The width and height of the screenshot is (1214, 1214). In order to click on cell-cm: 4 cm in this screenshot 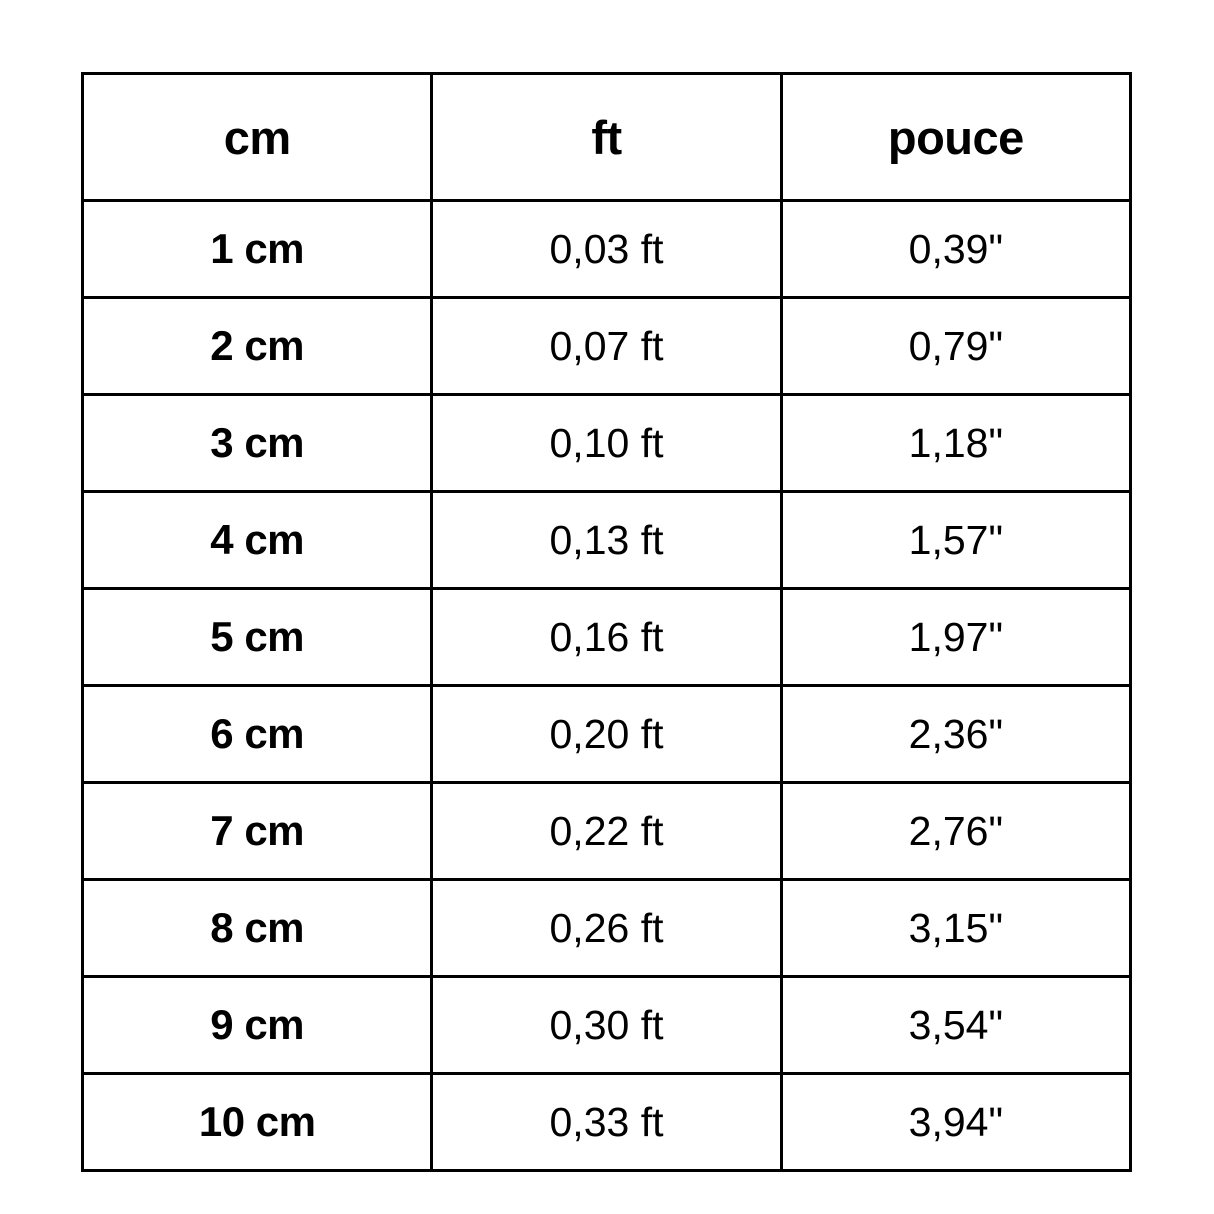, I will do `click(257, 540)`.